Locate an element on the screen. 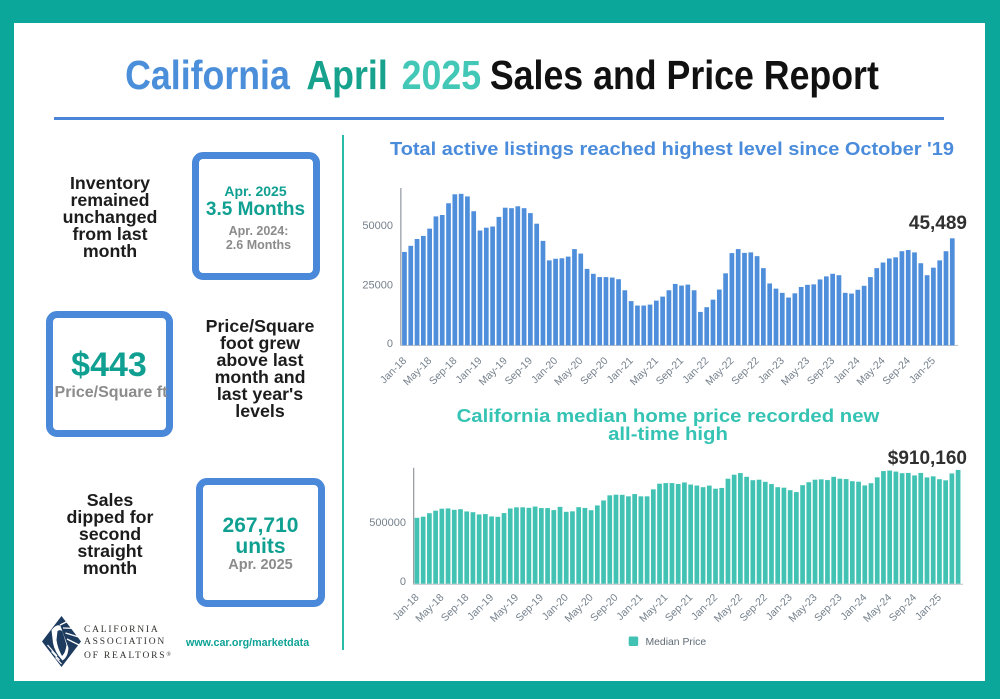  svg-text: 500000 is located at coordinates (387, 523).